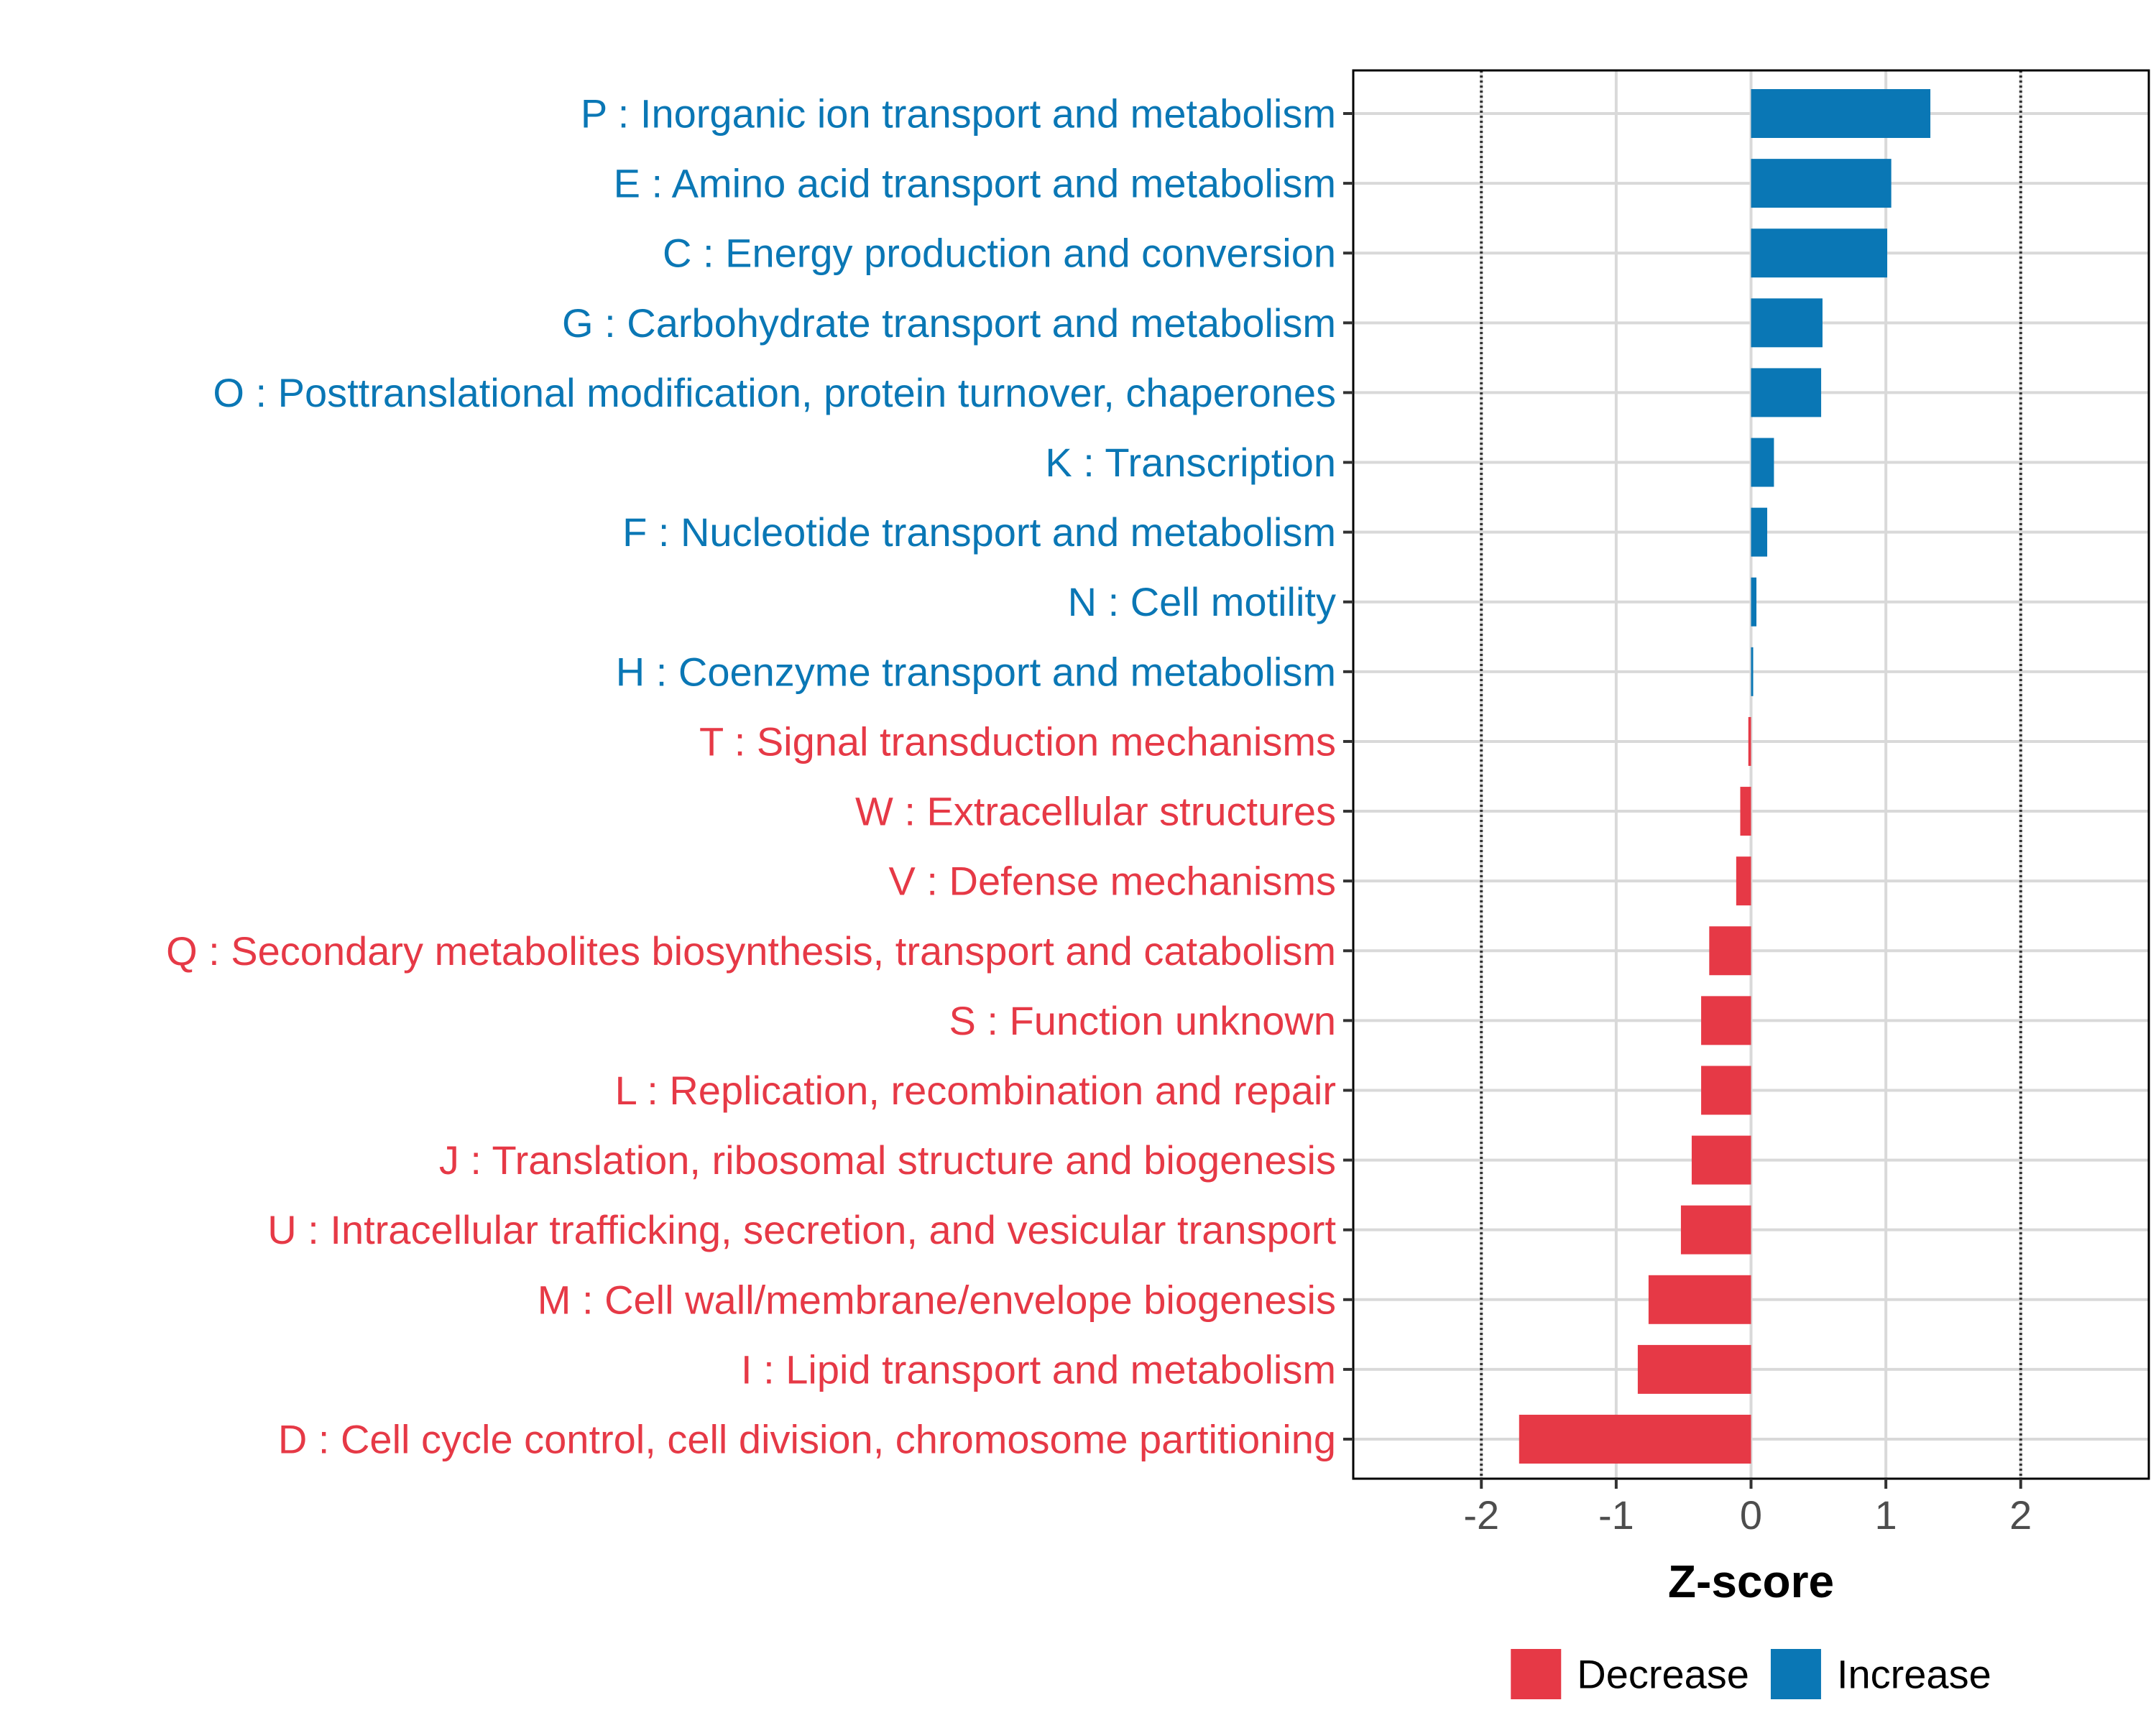  I want to click on x-tick-label: -2, so click(1481, 1515).